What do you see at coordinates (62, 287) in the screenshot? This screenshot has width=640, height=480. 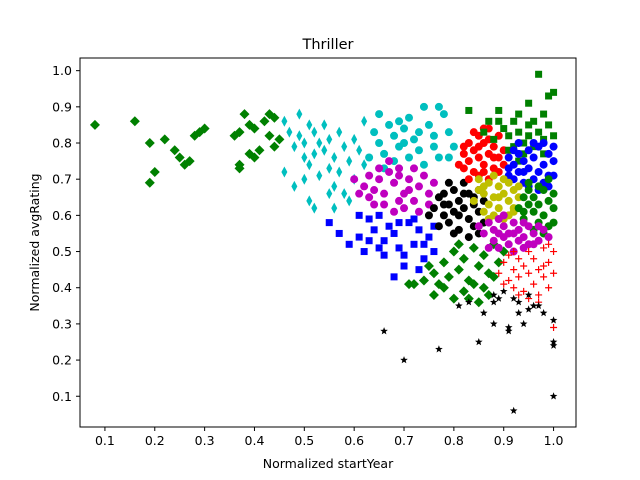 I see `y-tick-label-3: 0.4` at bounding box center [62, 287].